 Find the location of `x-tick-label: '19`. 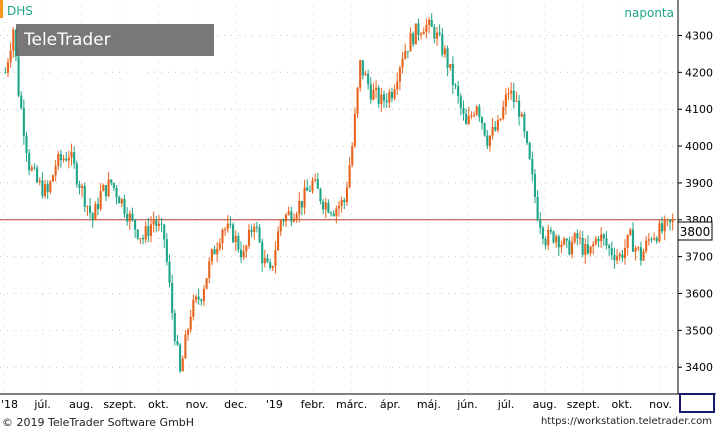

x-tick-label: '19 is located at coordinates (274, 404).